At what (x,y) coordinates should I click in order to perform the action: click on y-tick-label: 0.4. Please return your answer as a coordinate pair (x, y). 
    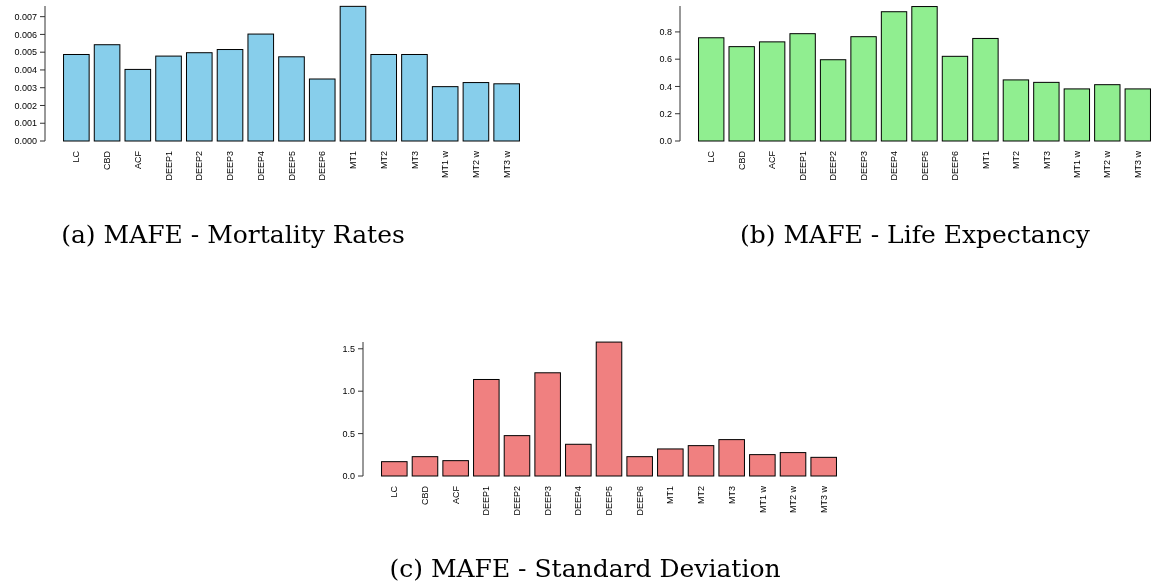
    Looking at the image, I should click on (665, 86).